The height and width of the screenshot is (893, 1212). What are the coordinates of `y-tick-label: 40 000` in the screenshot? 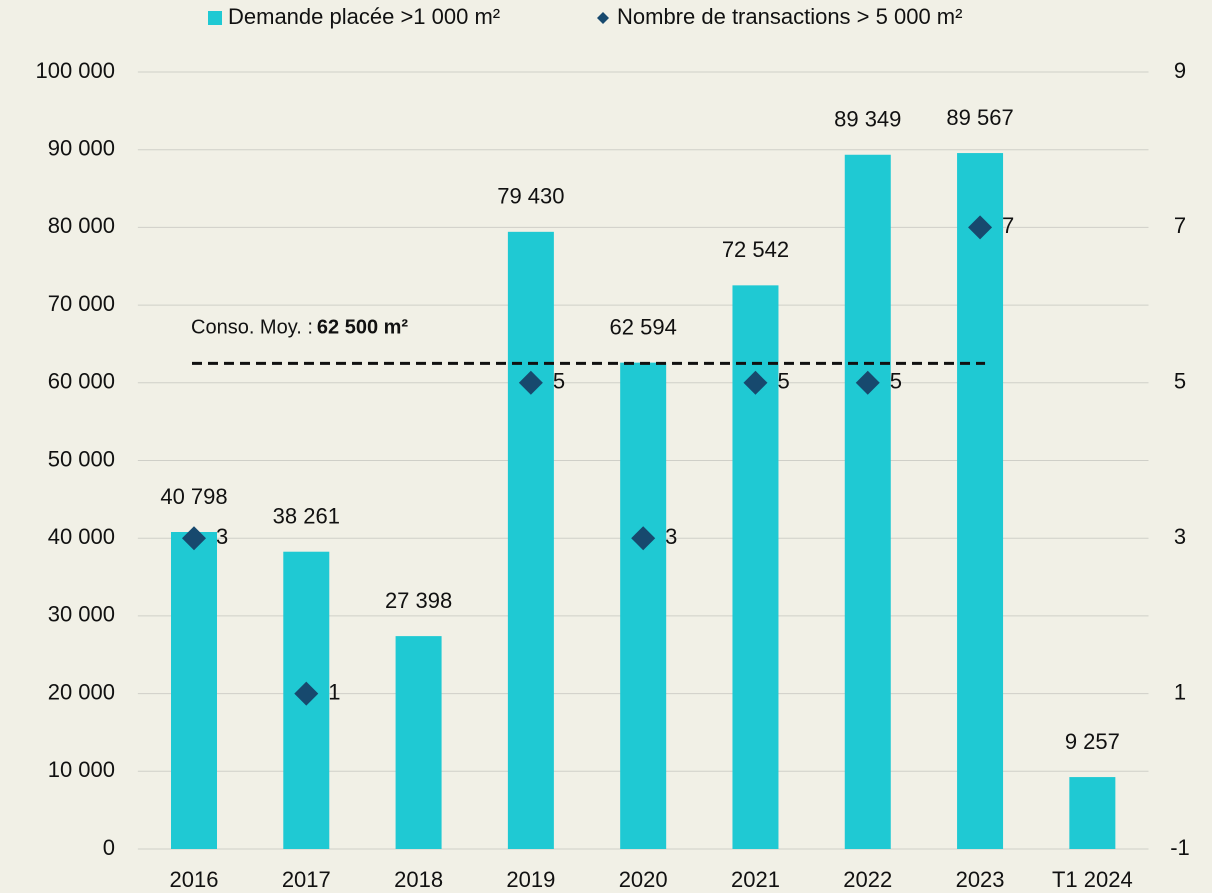 It's located at (81, 536).